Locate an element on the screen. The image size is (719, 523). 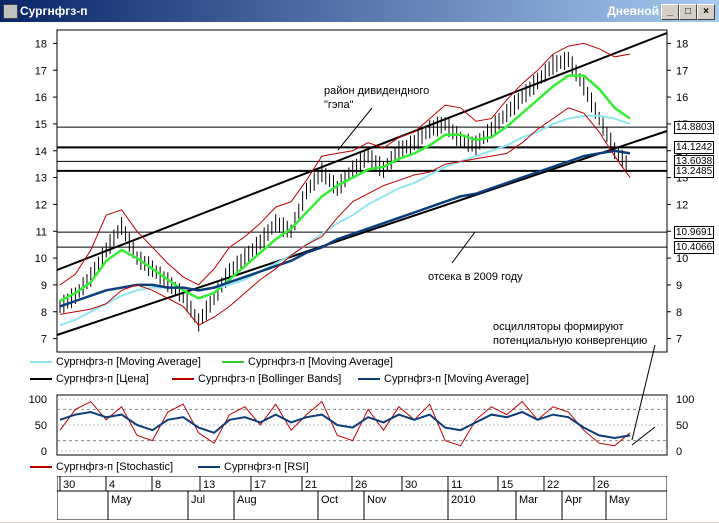
legend-label: Сургнфгз-п [Bollinger Bands] is located at coordinates (270, 379).